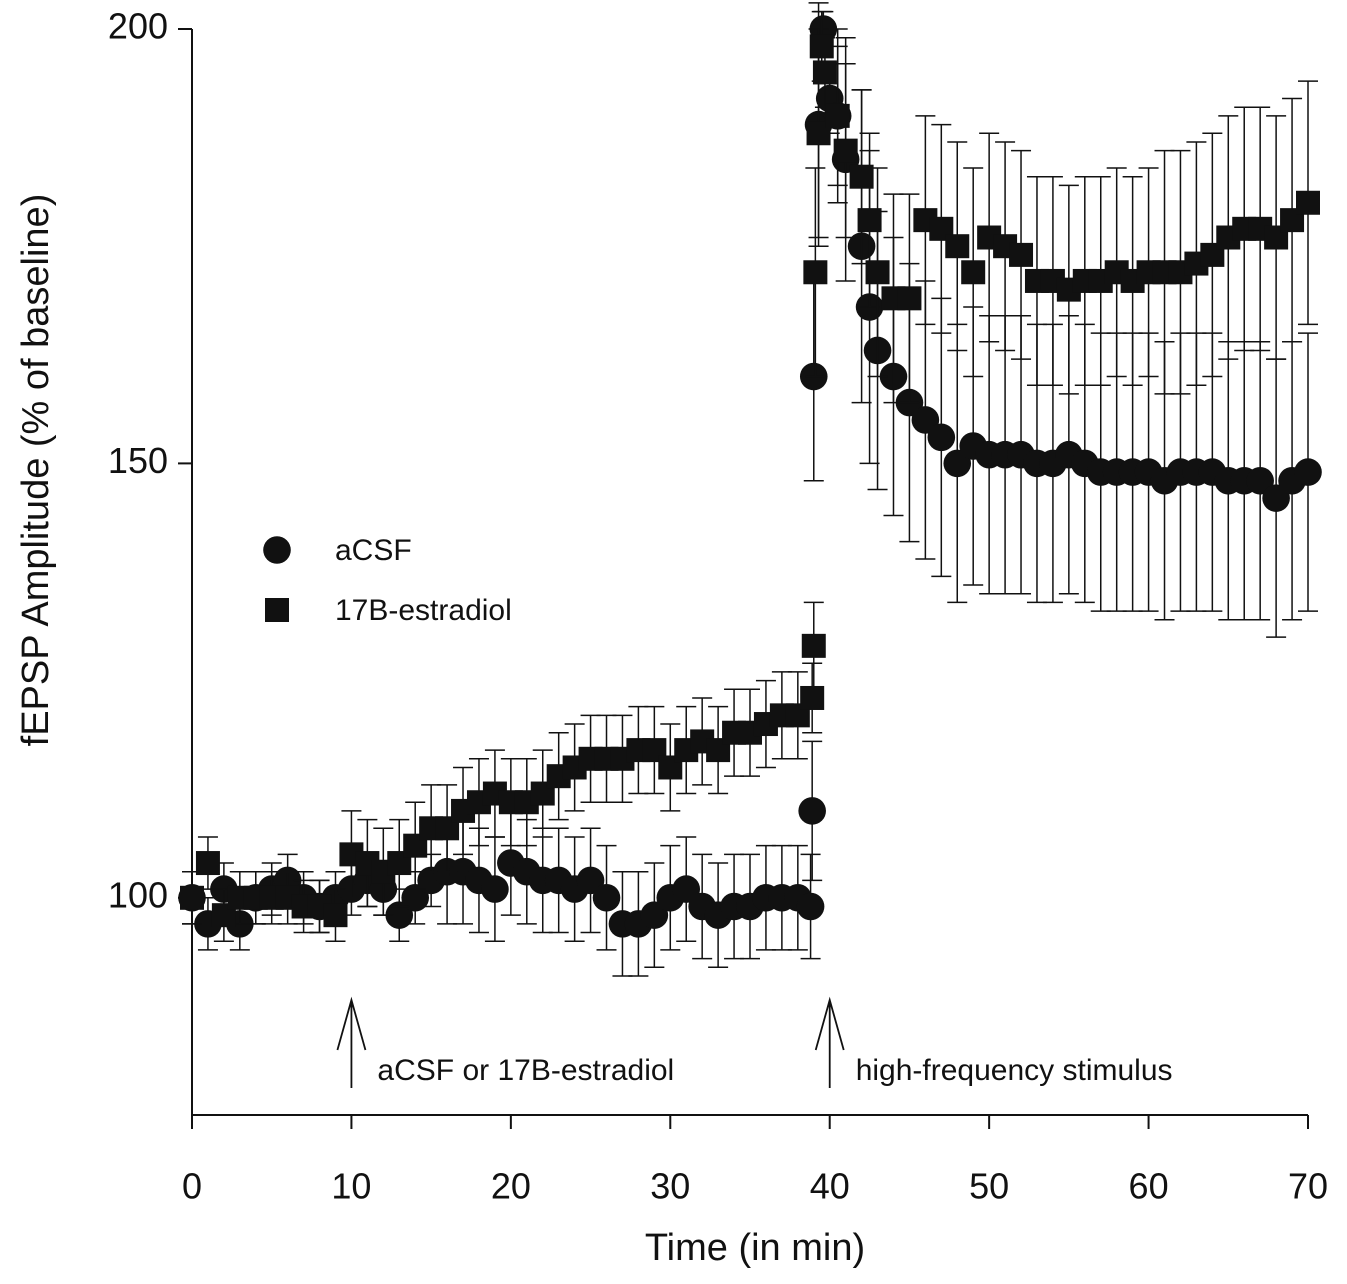 The width and height of the screenshot is (1347, 1284). What do you see at coordinates (138, 26) in the screenshot?
I see `y-tick-label: 200` at bounding box center [138, 26].